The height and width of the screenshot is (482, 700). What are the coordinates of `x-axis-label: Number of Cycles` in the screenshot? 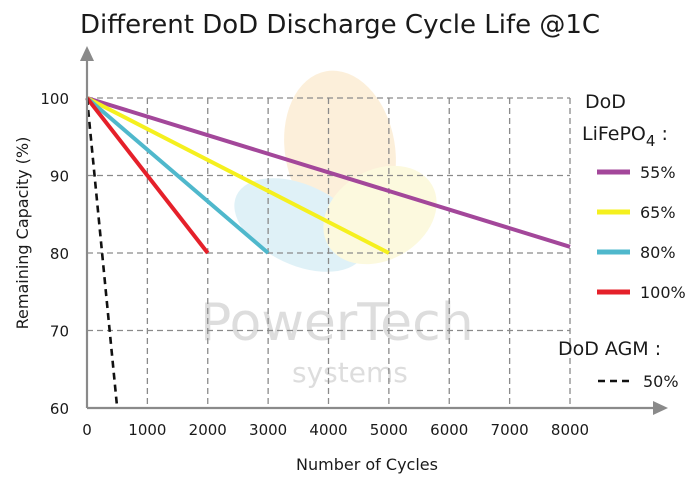 It's located at (367, 464).